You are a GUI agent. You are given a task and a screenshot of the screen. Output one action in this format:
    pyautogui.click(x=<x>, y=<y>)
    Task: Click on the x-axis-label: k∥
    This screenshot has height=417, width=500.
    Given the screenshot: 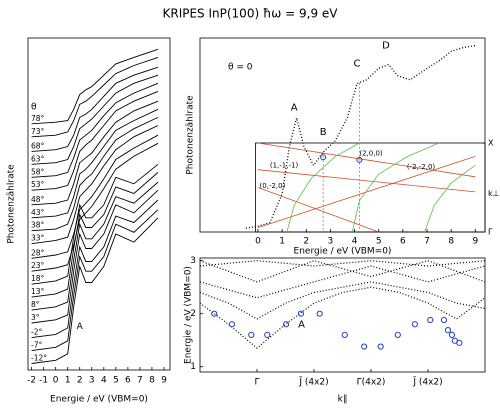 What is the action you would take?
    pyautogui.click(x=343, y=400)
    